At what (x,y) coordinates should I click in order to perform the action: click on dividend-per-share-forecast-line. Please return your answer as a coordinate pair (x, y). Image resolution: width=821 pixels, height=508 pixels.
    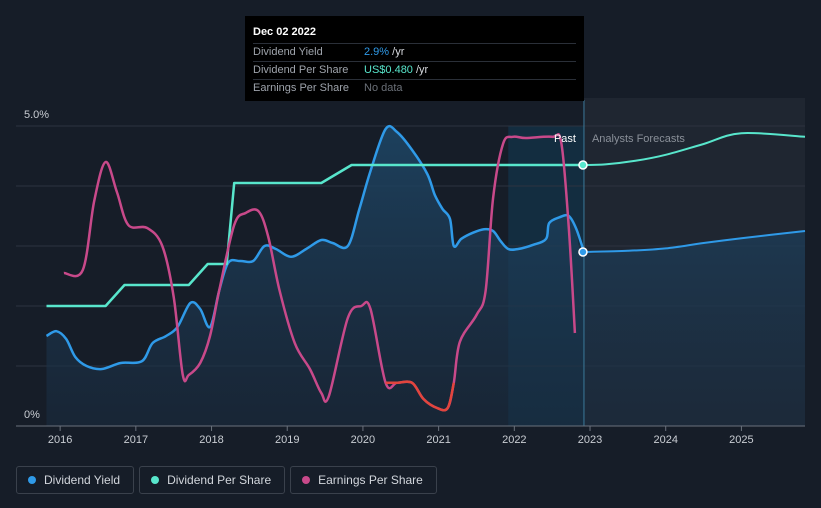
    Looking at the image, I should click on (694, 148).